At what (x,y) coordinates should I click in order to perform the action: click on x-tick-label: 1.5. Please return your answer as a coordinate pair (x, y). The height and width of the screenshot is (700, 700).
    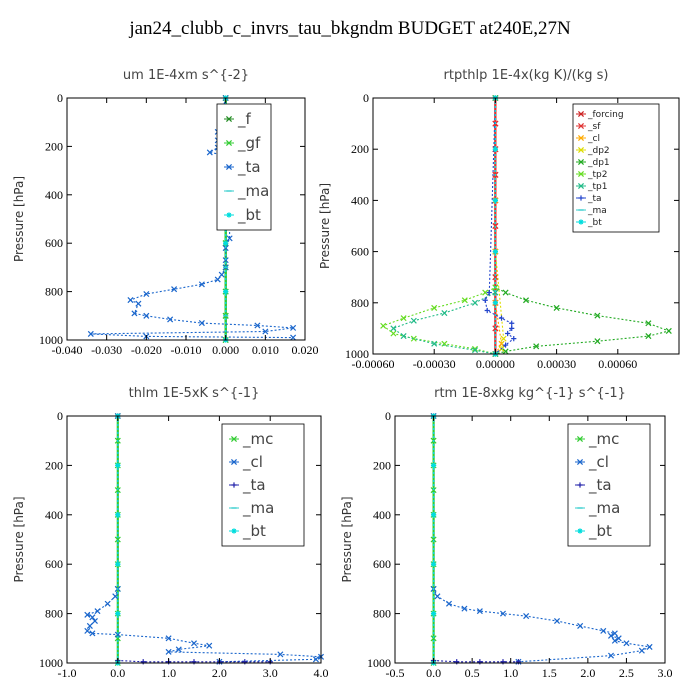
    Looking at the image, I should click on (549, 673).